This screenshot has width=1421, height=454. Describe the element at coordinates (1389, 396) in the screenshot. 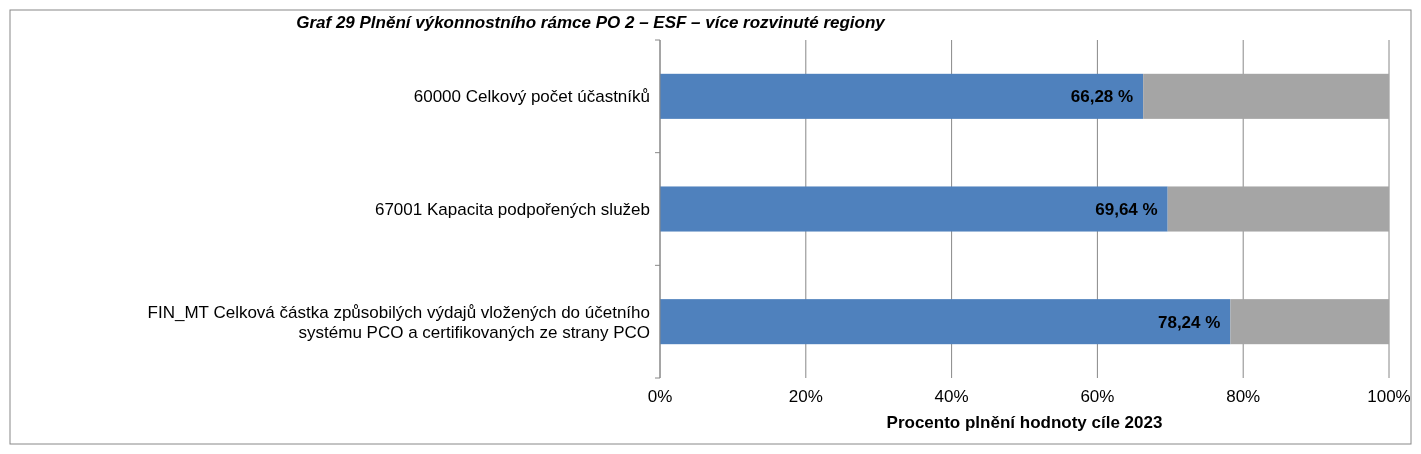

I see `x-tick-label: 100%` at that location.